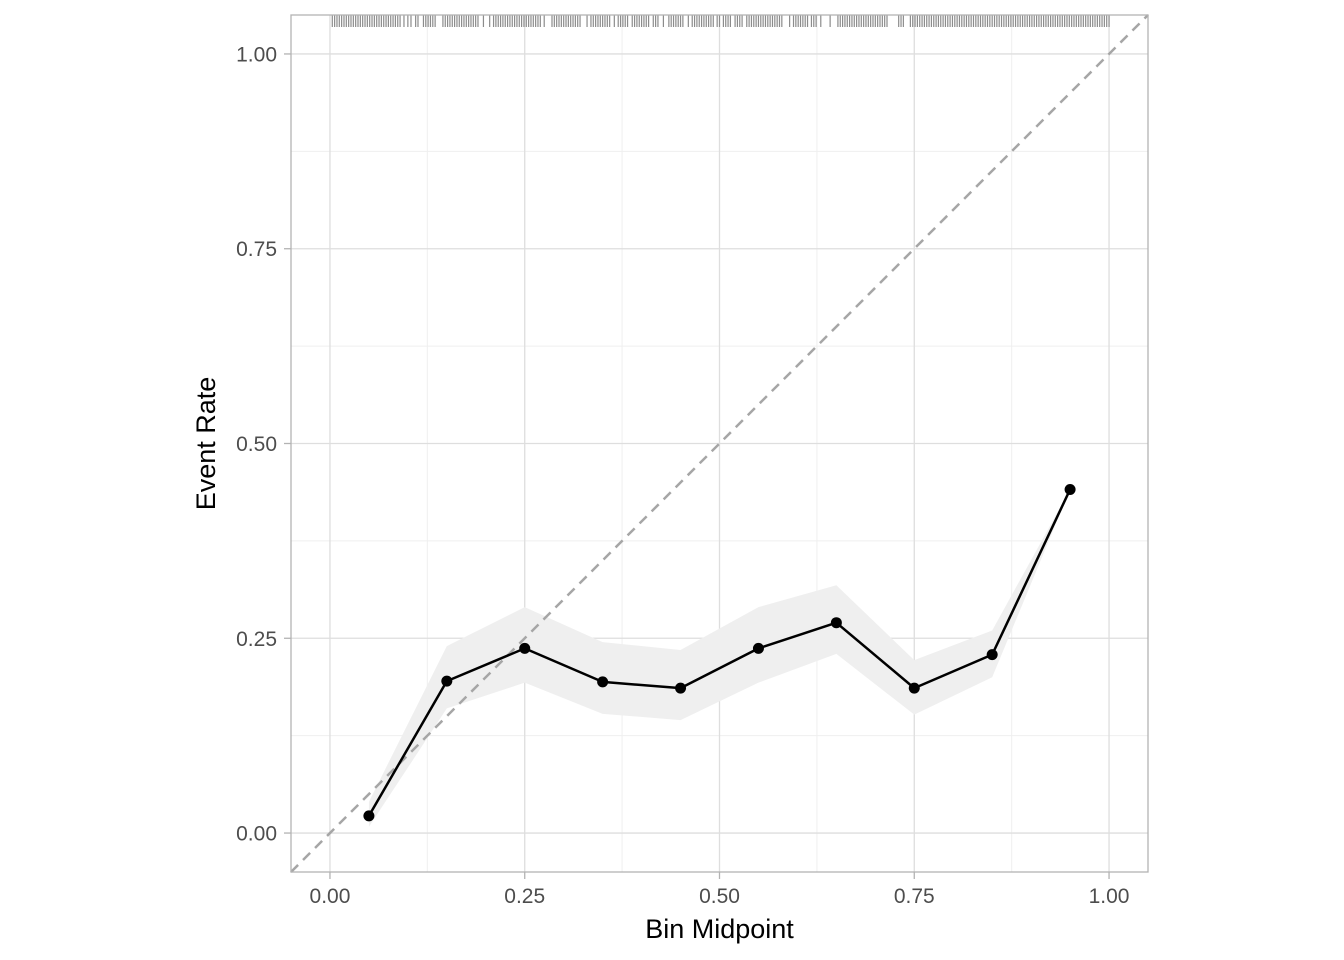  I want to click on rug-marks, so click(720, 21).